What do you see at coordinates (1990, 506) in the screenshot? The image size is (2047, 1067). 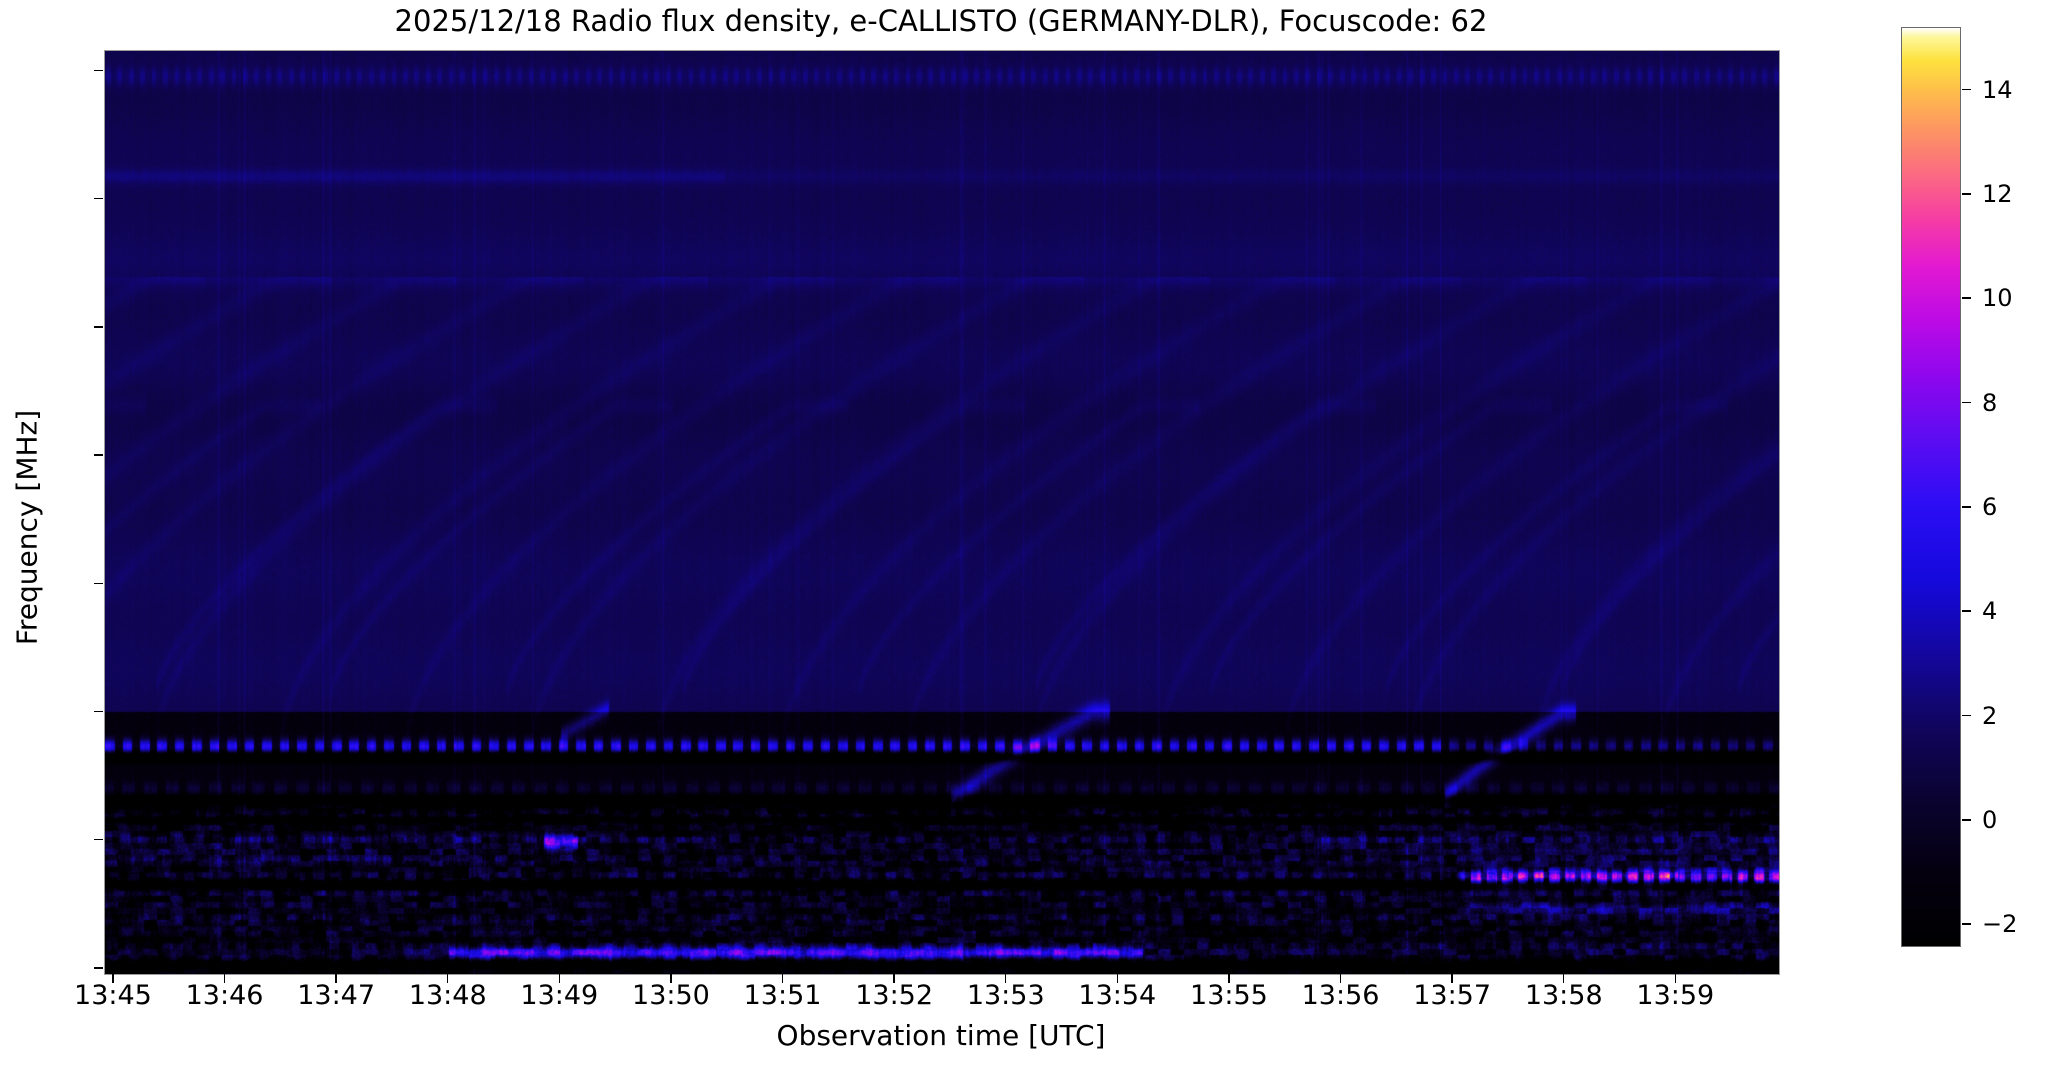 I see `colorbar-tick-label: 6` at bounding box center [1990, 506].